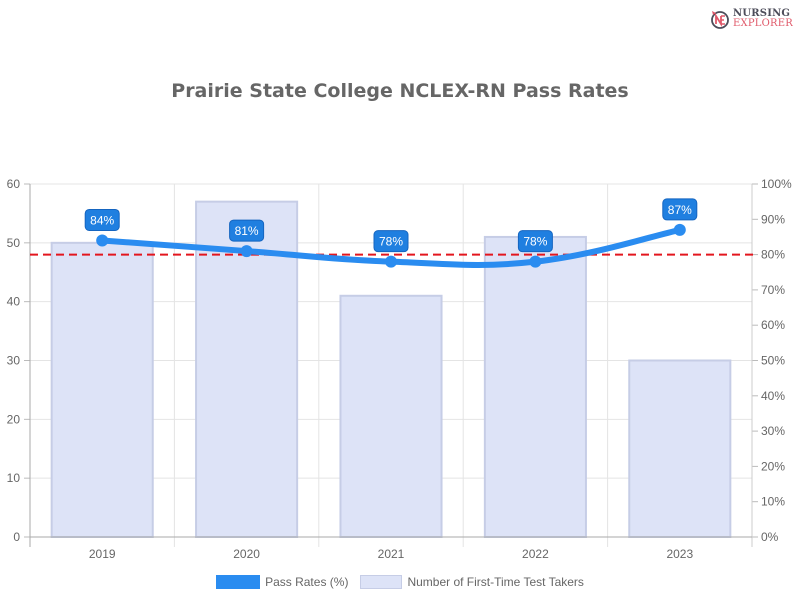 Image resolution: width=800 pixels, height=600 pixels. Describe the element at coordinates (391, 554) in the screenshot. I see `x-tick-label: 2021` at that location.